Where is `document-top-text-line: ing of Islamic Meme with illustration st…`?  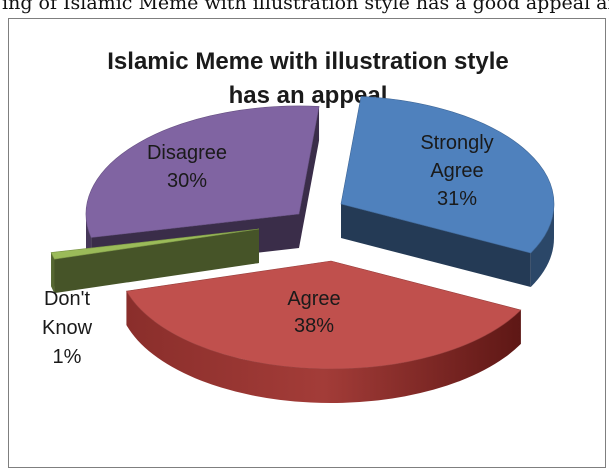
document-top-text-line: ing of Islamic Meme with illustration st… is located at coordinates (305, 7).